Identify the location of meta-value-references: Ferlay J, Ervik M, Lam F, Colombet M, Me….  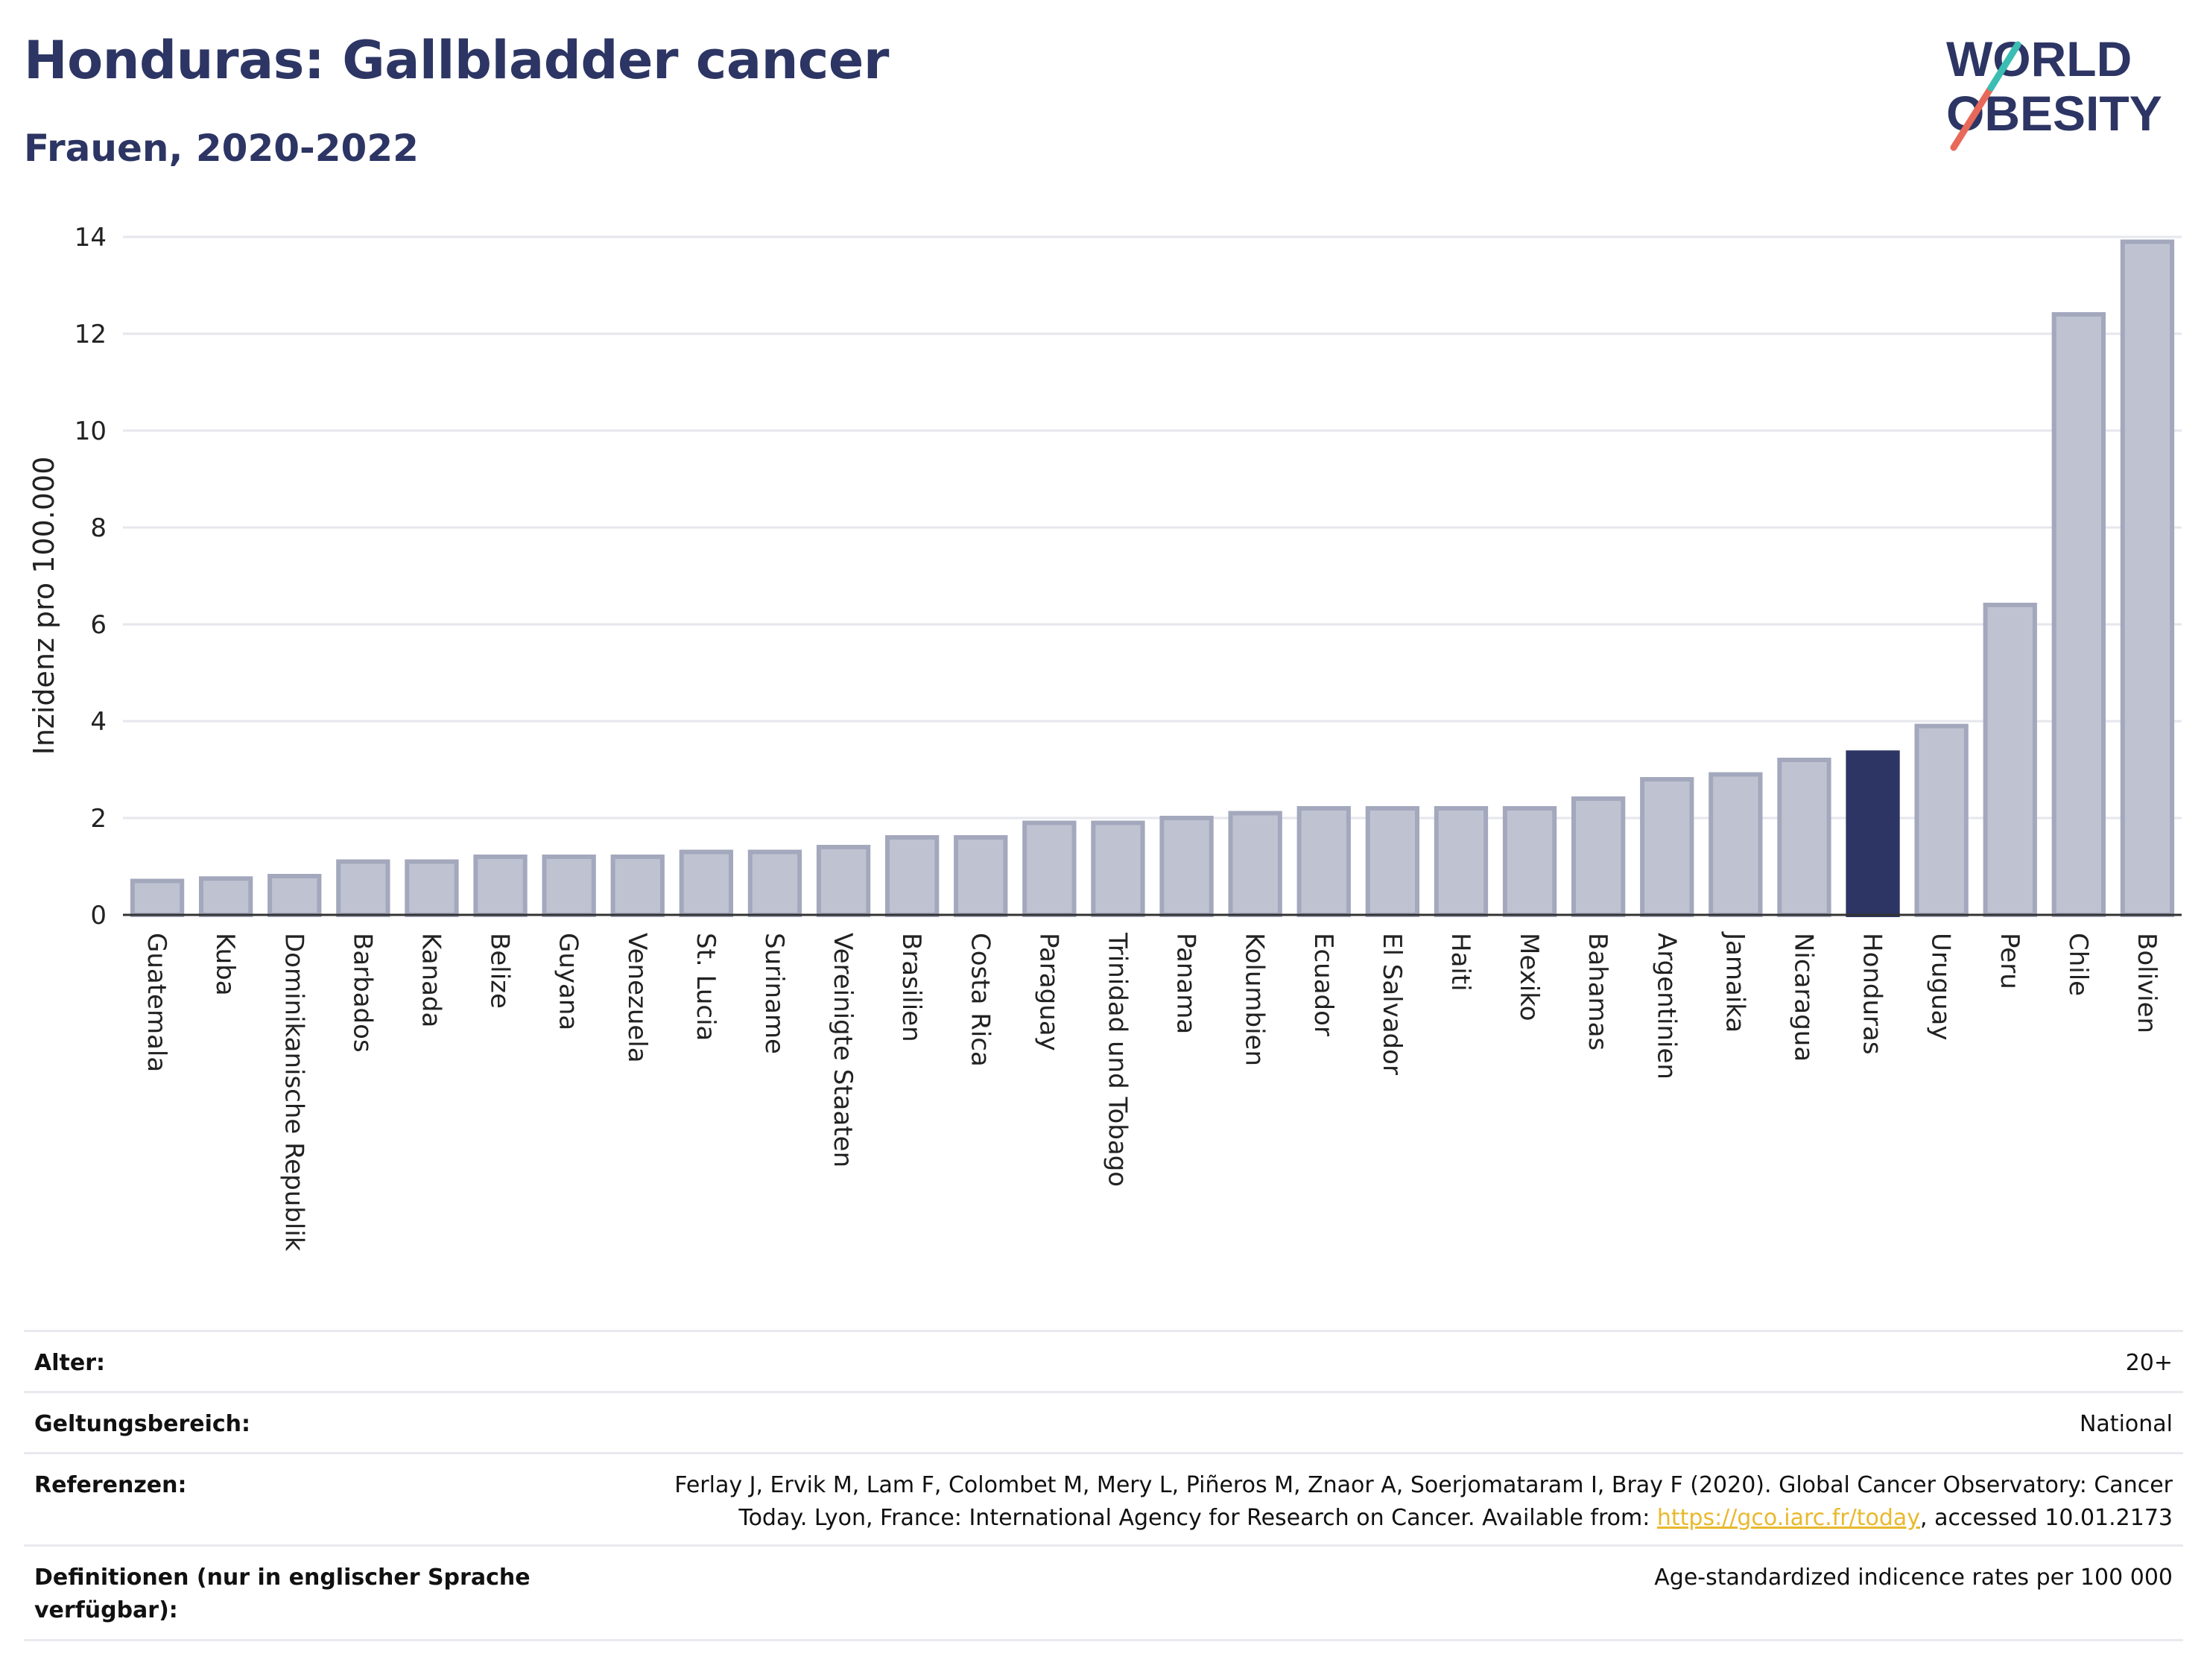
(1423, 1502).